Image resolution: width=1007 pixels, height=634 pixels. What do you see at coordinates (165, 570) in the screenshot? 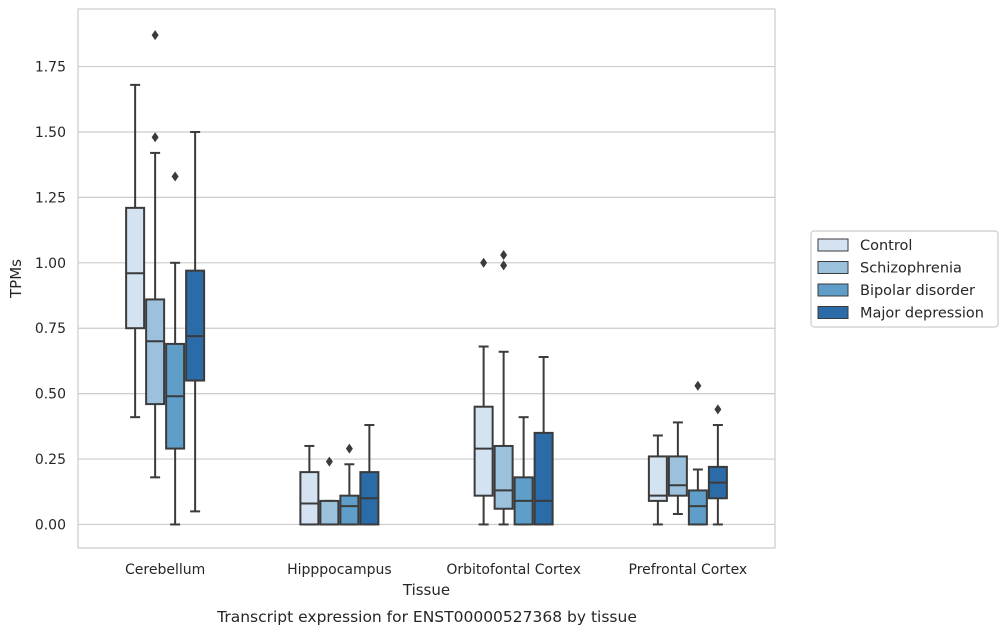
I see `x-tick-label: Cerebellum` at bounding box center [165, 570].